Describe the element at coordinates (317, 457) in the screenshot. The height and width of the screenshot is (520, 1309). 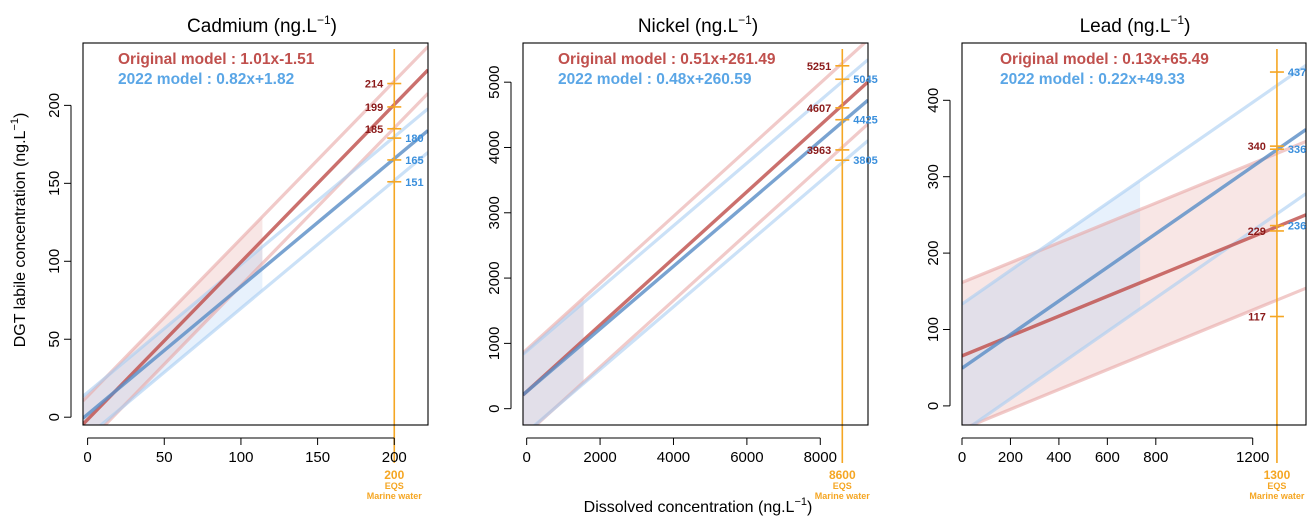
I see `x-tick-label: 150` at that location.